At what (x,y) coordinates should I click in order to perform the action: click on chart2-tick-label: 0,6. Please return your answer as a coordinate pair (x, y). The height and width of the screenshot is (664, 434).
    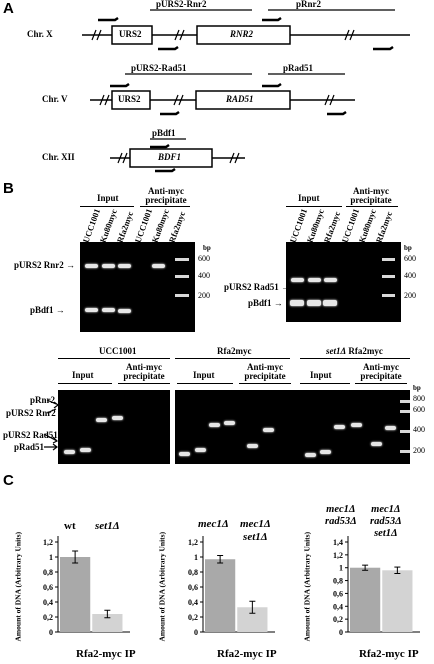
    Looking at the image, I should click on (193, 587).